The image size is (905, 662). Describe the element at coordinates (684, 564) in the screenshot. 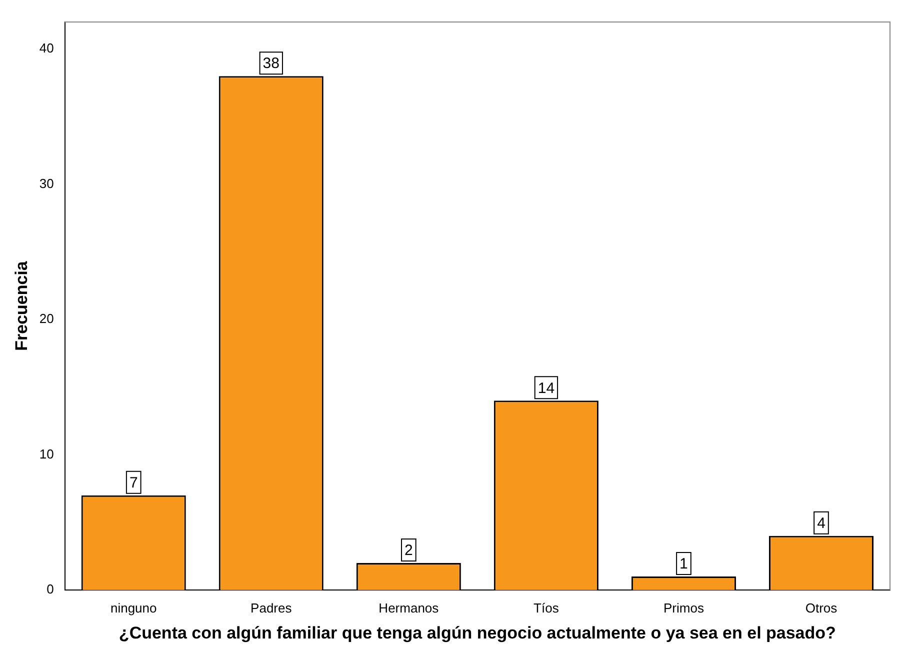

I see `data-label: 1` at that location.